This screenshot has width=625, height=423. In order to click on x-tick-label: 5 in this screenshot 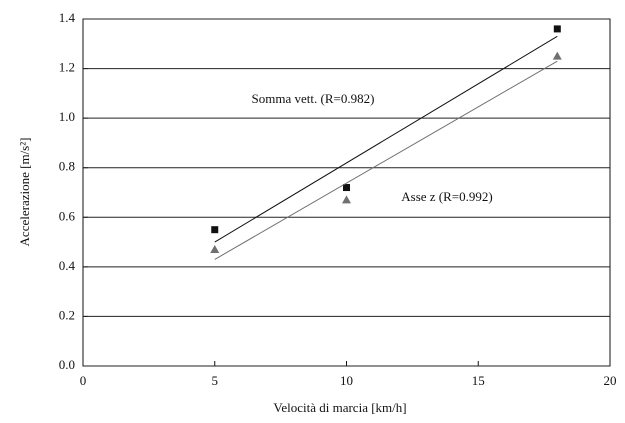, I will do `click(215, 380)`.